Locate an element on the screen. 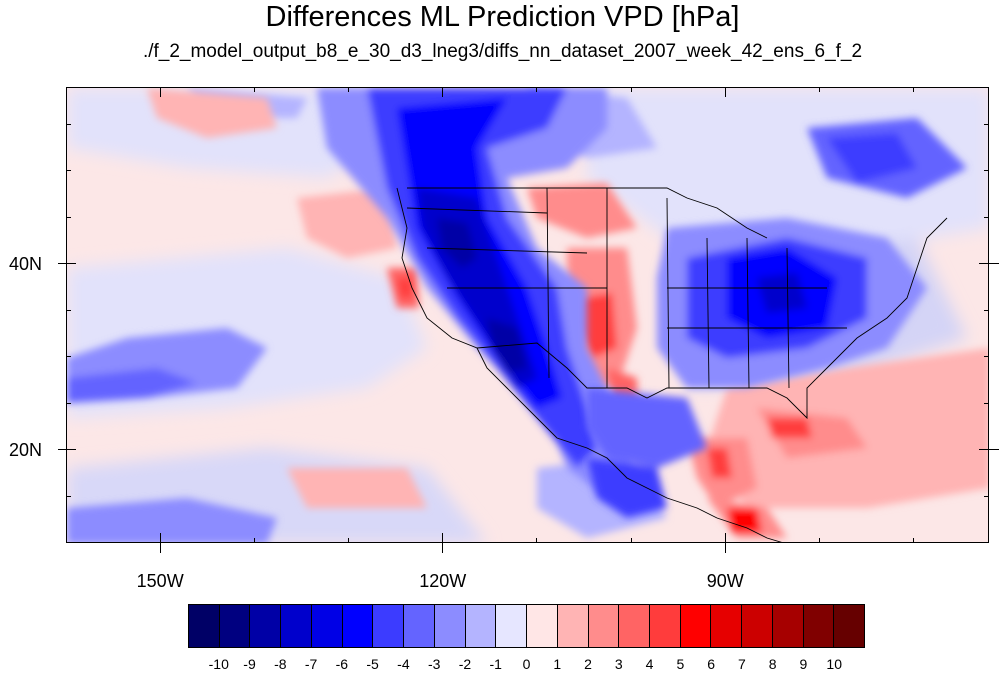 The image size is (1005, 673). colorbar-label: 2 is located at coordinates (588, 664).